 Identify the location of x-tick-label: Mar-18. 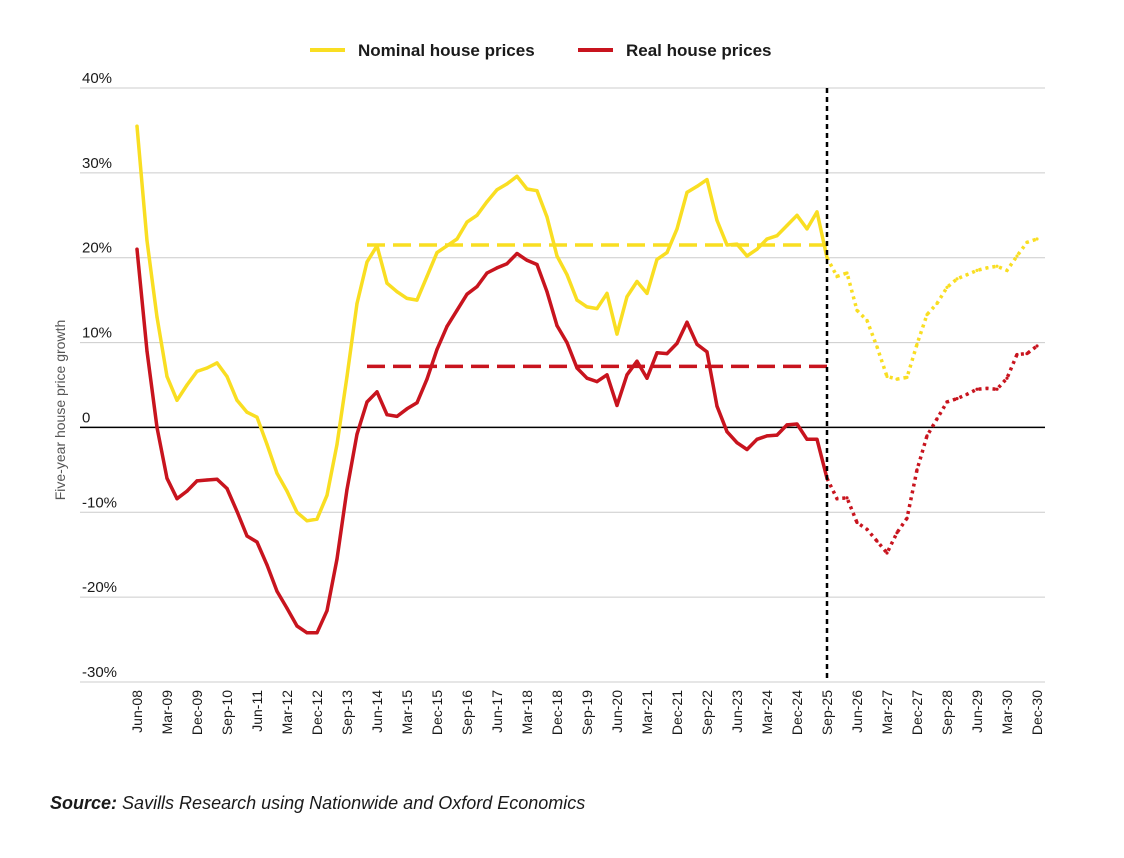
(527, 712).